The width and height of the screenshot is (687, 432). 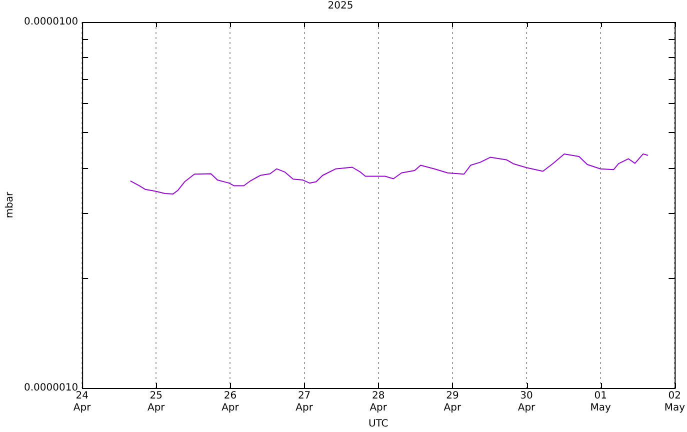 What do you see at coordinates (379, 402) in the screenshot?
I see `x-tick-label: 28 Apr` at bounding box center [379, 402].